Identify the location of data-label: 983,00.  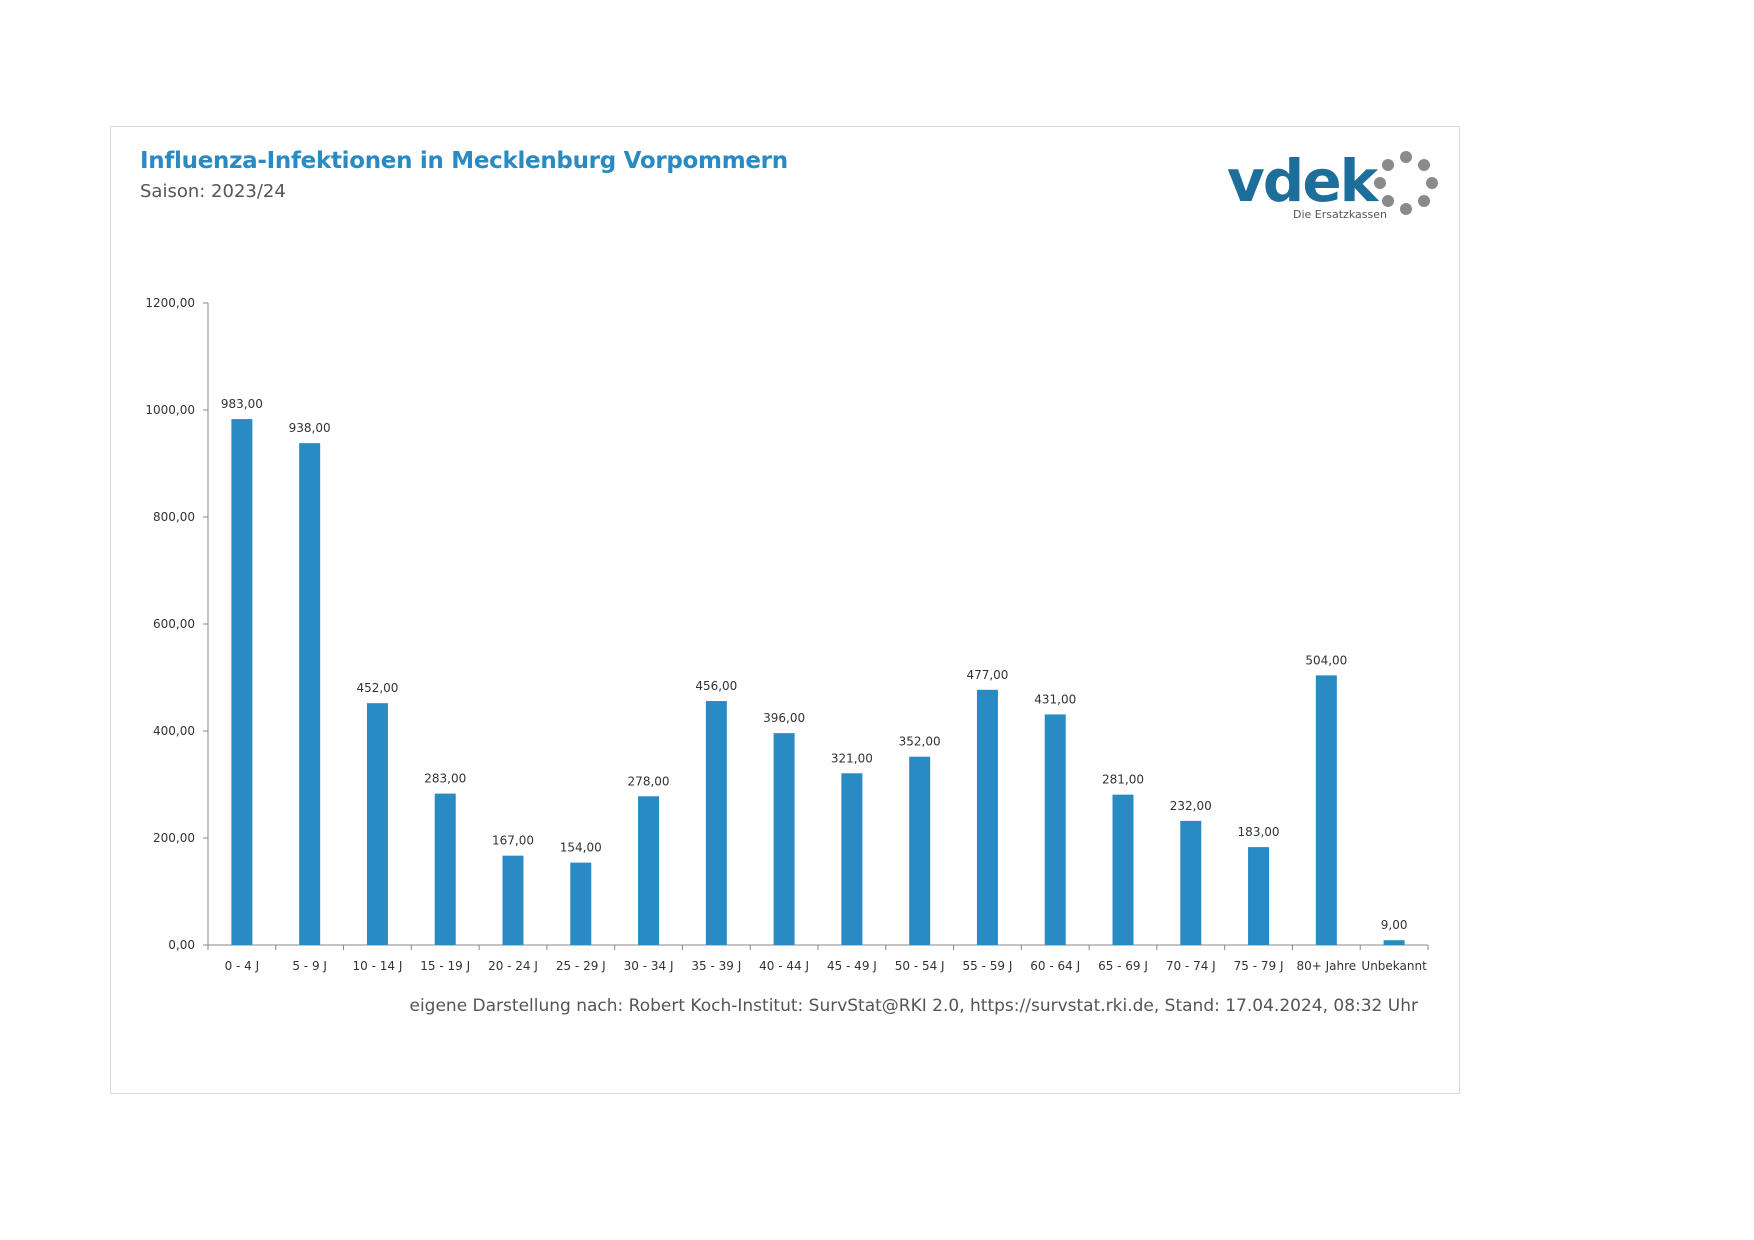
(242, 404).